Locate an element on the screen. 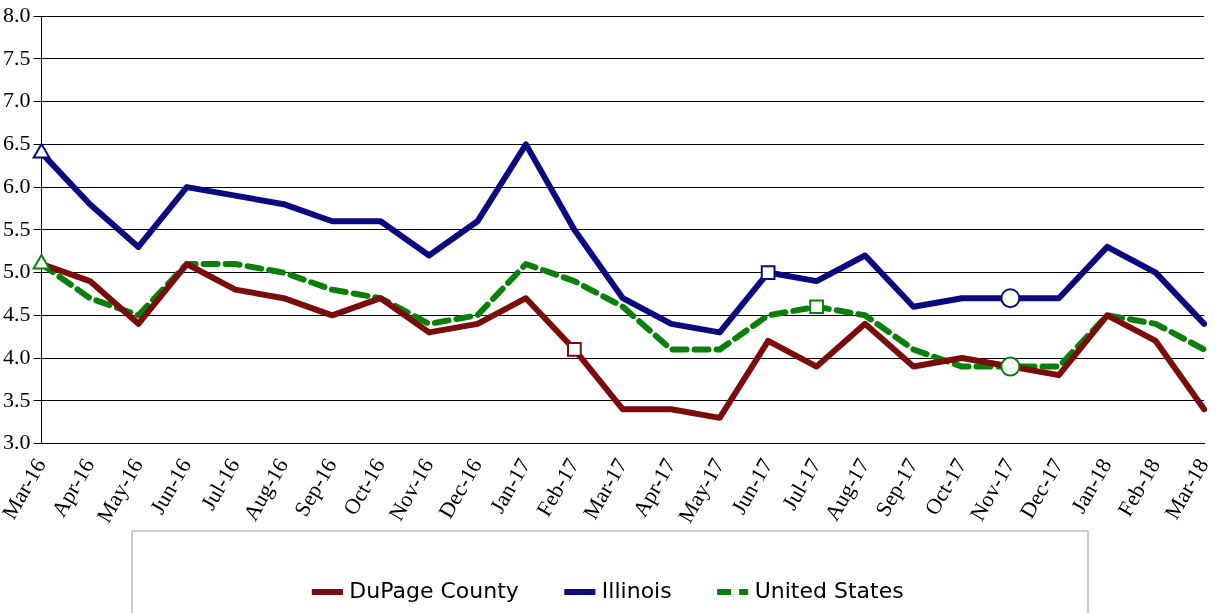  y-tick-label: 8.0 is located at coordinates (17, 14).